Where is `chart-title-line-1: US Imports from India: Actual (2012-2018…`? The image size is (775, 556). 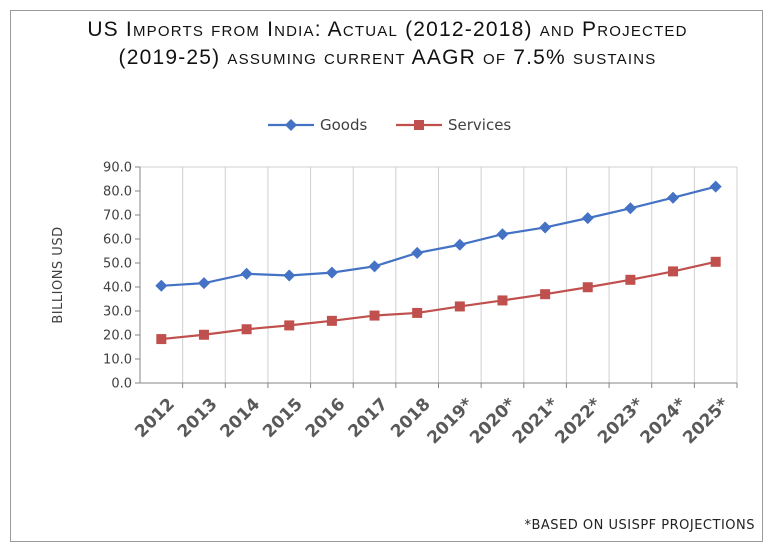
chart-title-line-1: US Imports from India: Actual (2012-2018… is located at coordinates (387, 29).